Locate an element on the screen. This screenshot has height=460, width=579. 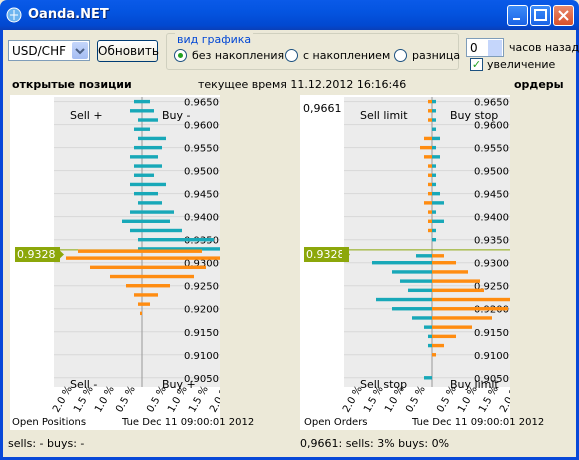
maximize-button is located at coordinates (540, 15).